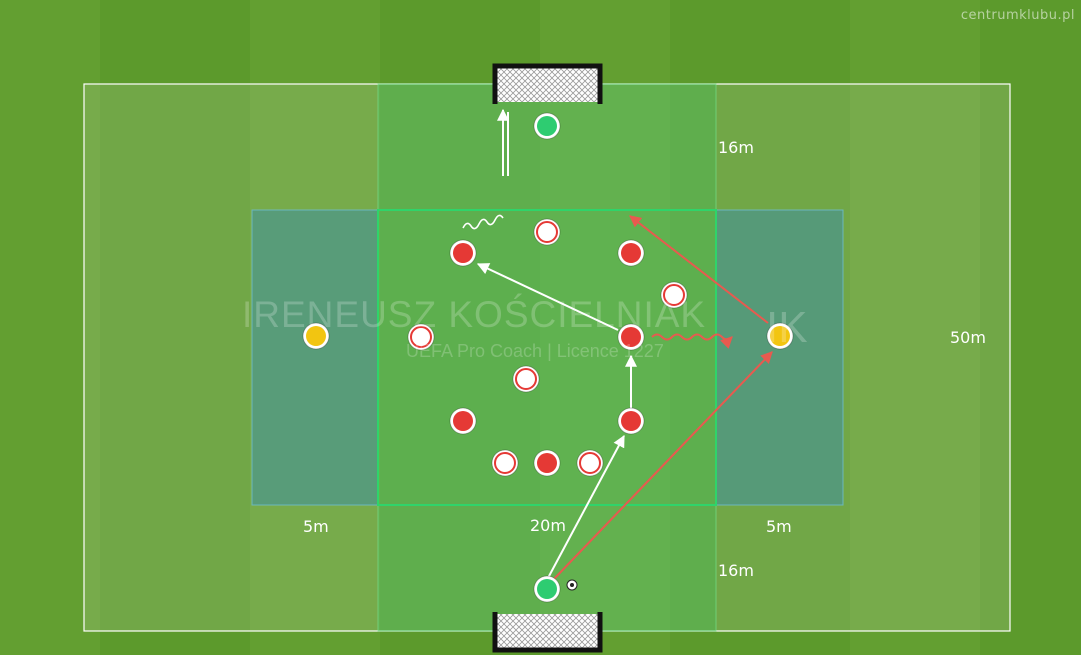 The height and width of the screenshot is (655, 1081). What do you see at coordinates (692, 341) in the screenshot?
I see `dribble-red-wave` at bounding box center [692, 341].